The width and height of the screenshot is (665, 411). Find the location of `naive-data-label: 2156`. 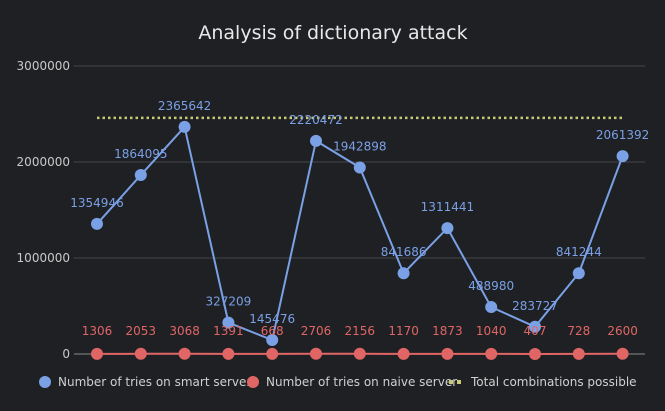

naive-data-label: 2156 is located at coordinates (360, 331).